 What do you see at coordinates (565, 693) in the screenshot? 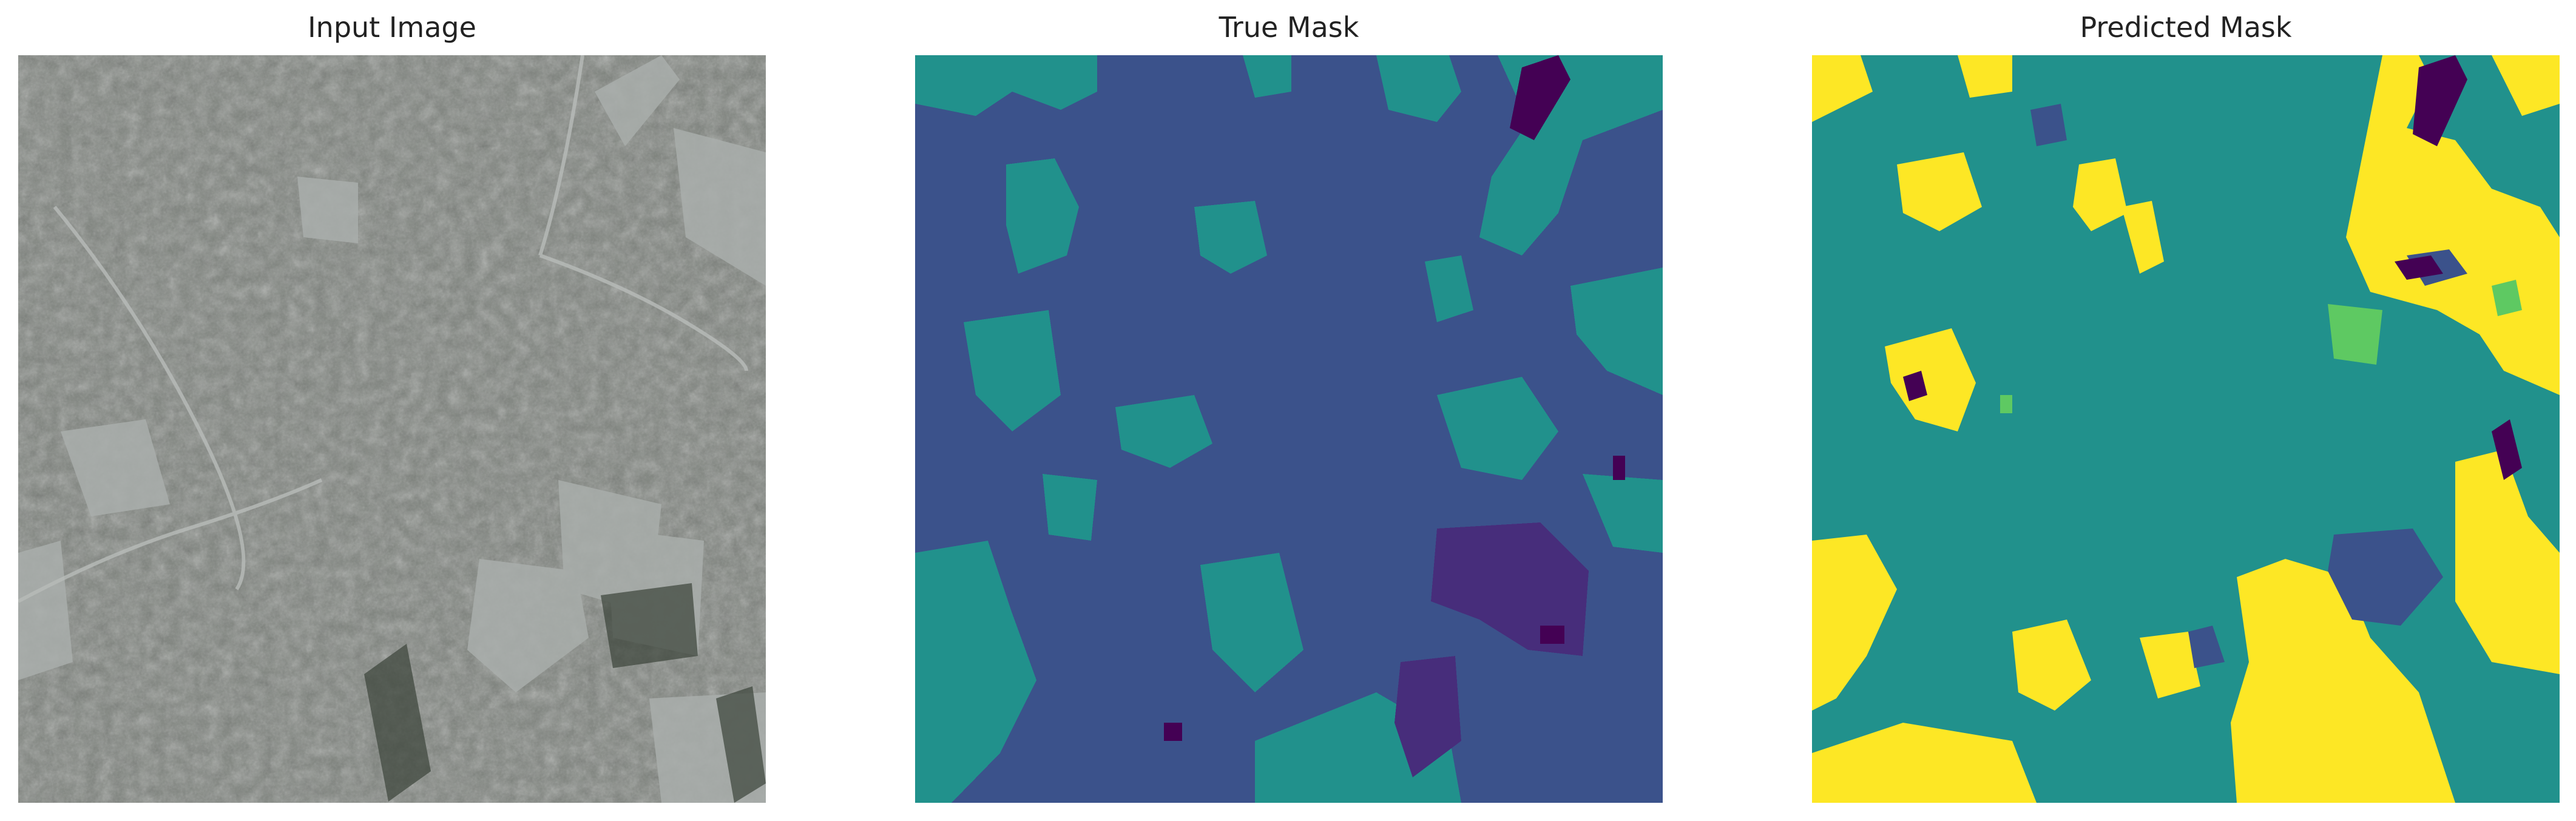
I see `dark-fields` at bounding box center [565, 693].